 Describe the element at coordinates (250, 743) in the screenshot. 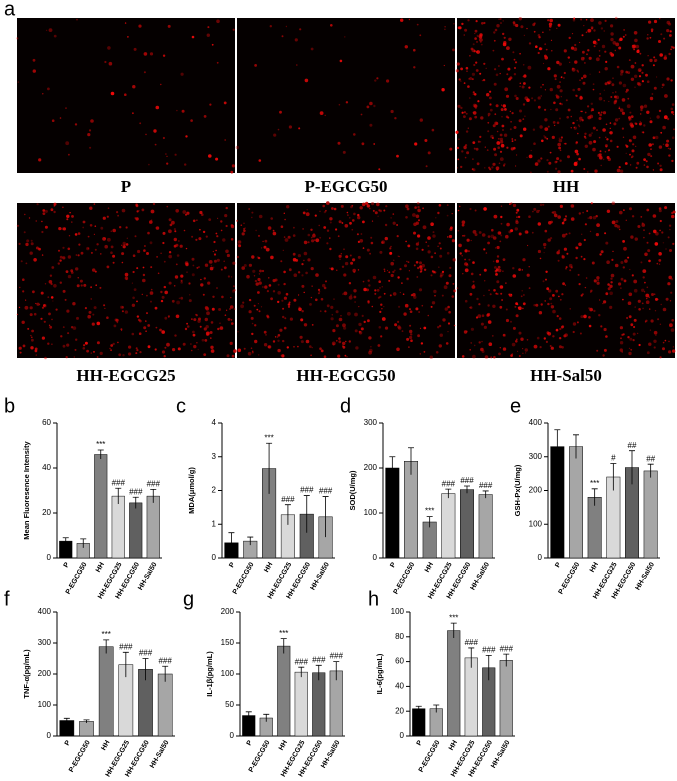

I see `x-tick-label: P` at that location.